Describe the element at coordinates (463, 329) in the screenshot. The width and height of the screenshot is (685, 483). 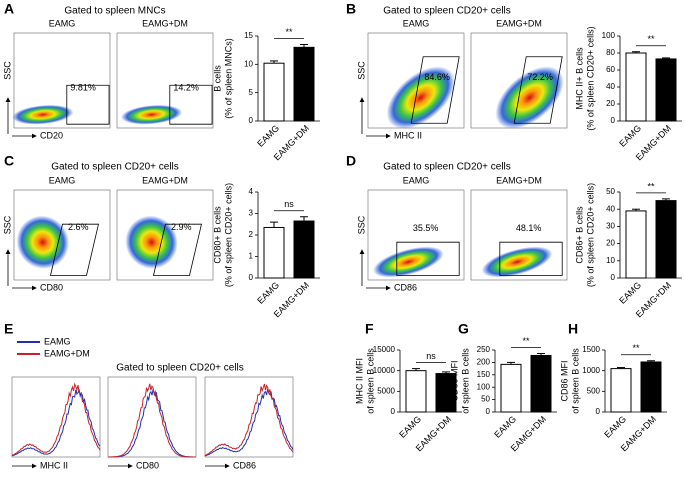
I see `panel-letter: G` at that location.